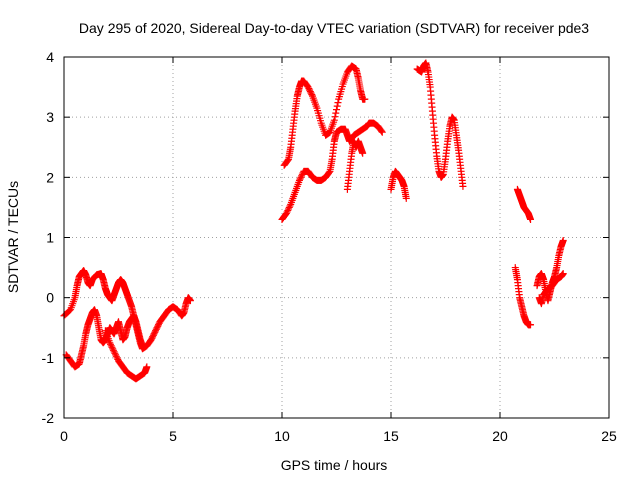 This screenshot has width=640, height=480. I want to click on x-tick-label: 15, so click(391, 436).